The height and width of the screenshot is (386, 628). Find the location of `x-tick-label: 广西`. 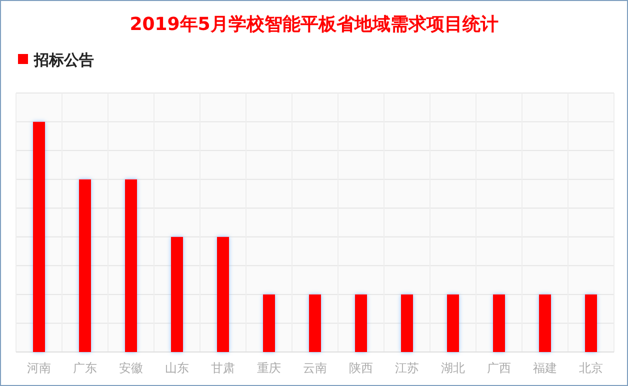

x-tick-label: 广西 is located at coordinates (499, 368).